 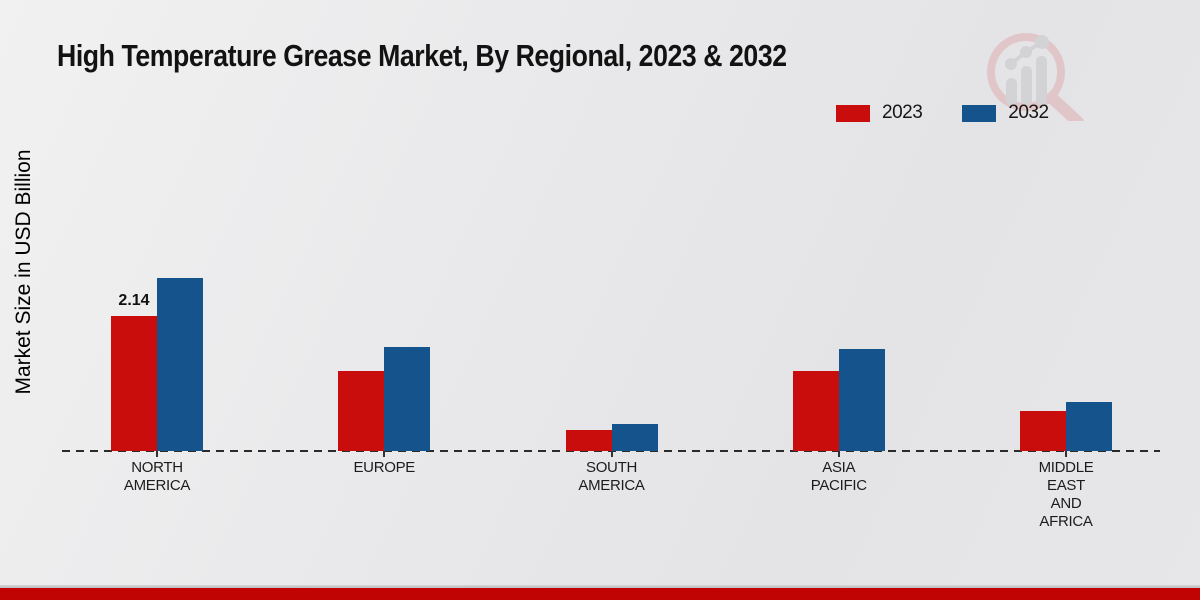 What do you see at coordinates (1035, 77) in the screenshot?
I see `magnifier-bar-chart-icon` at bounding box center [1035, 77].